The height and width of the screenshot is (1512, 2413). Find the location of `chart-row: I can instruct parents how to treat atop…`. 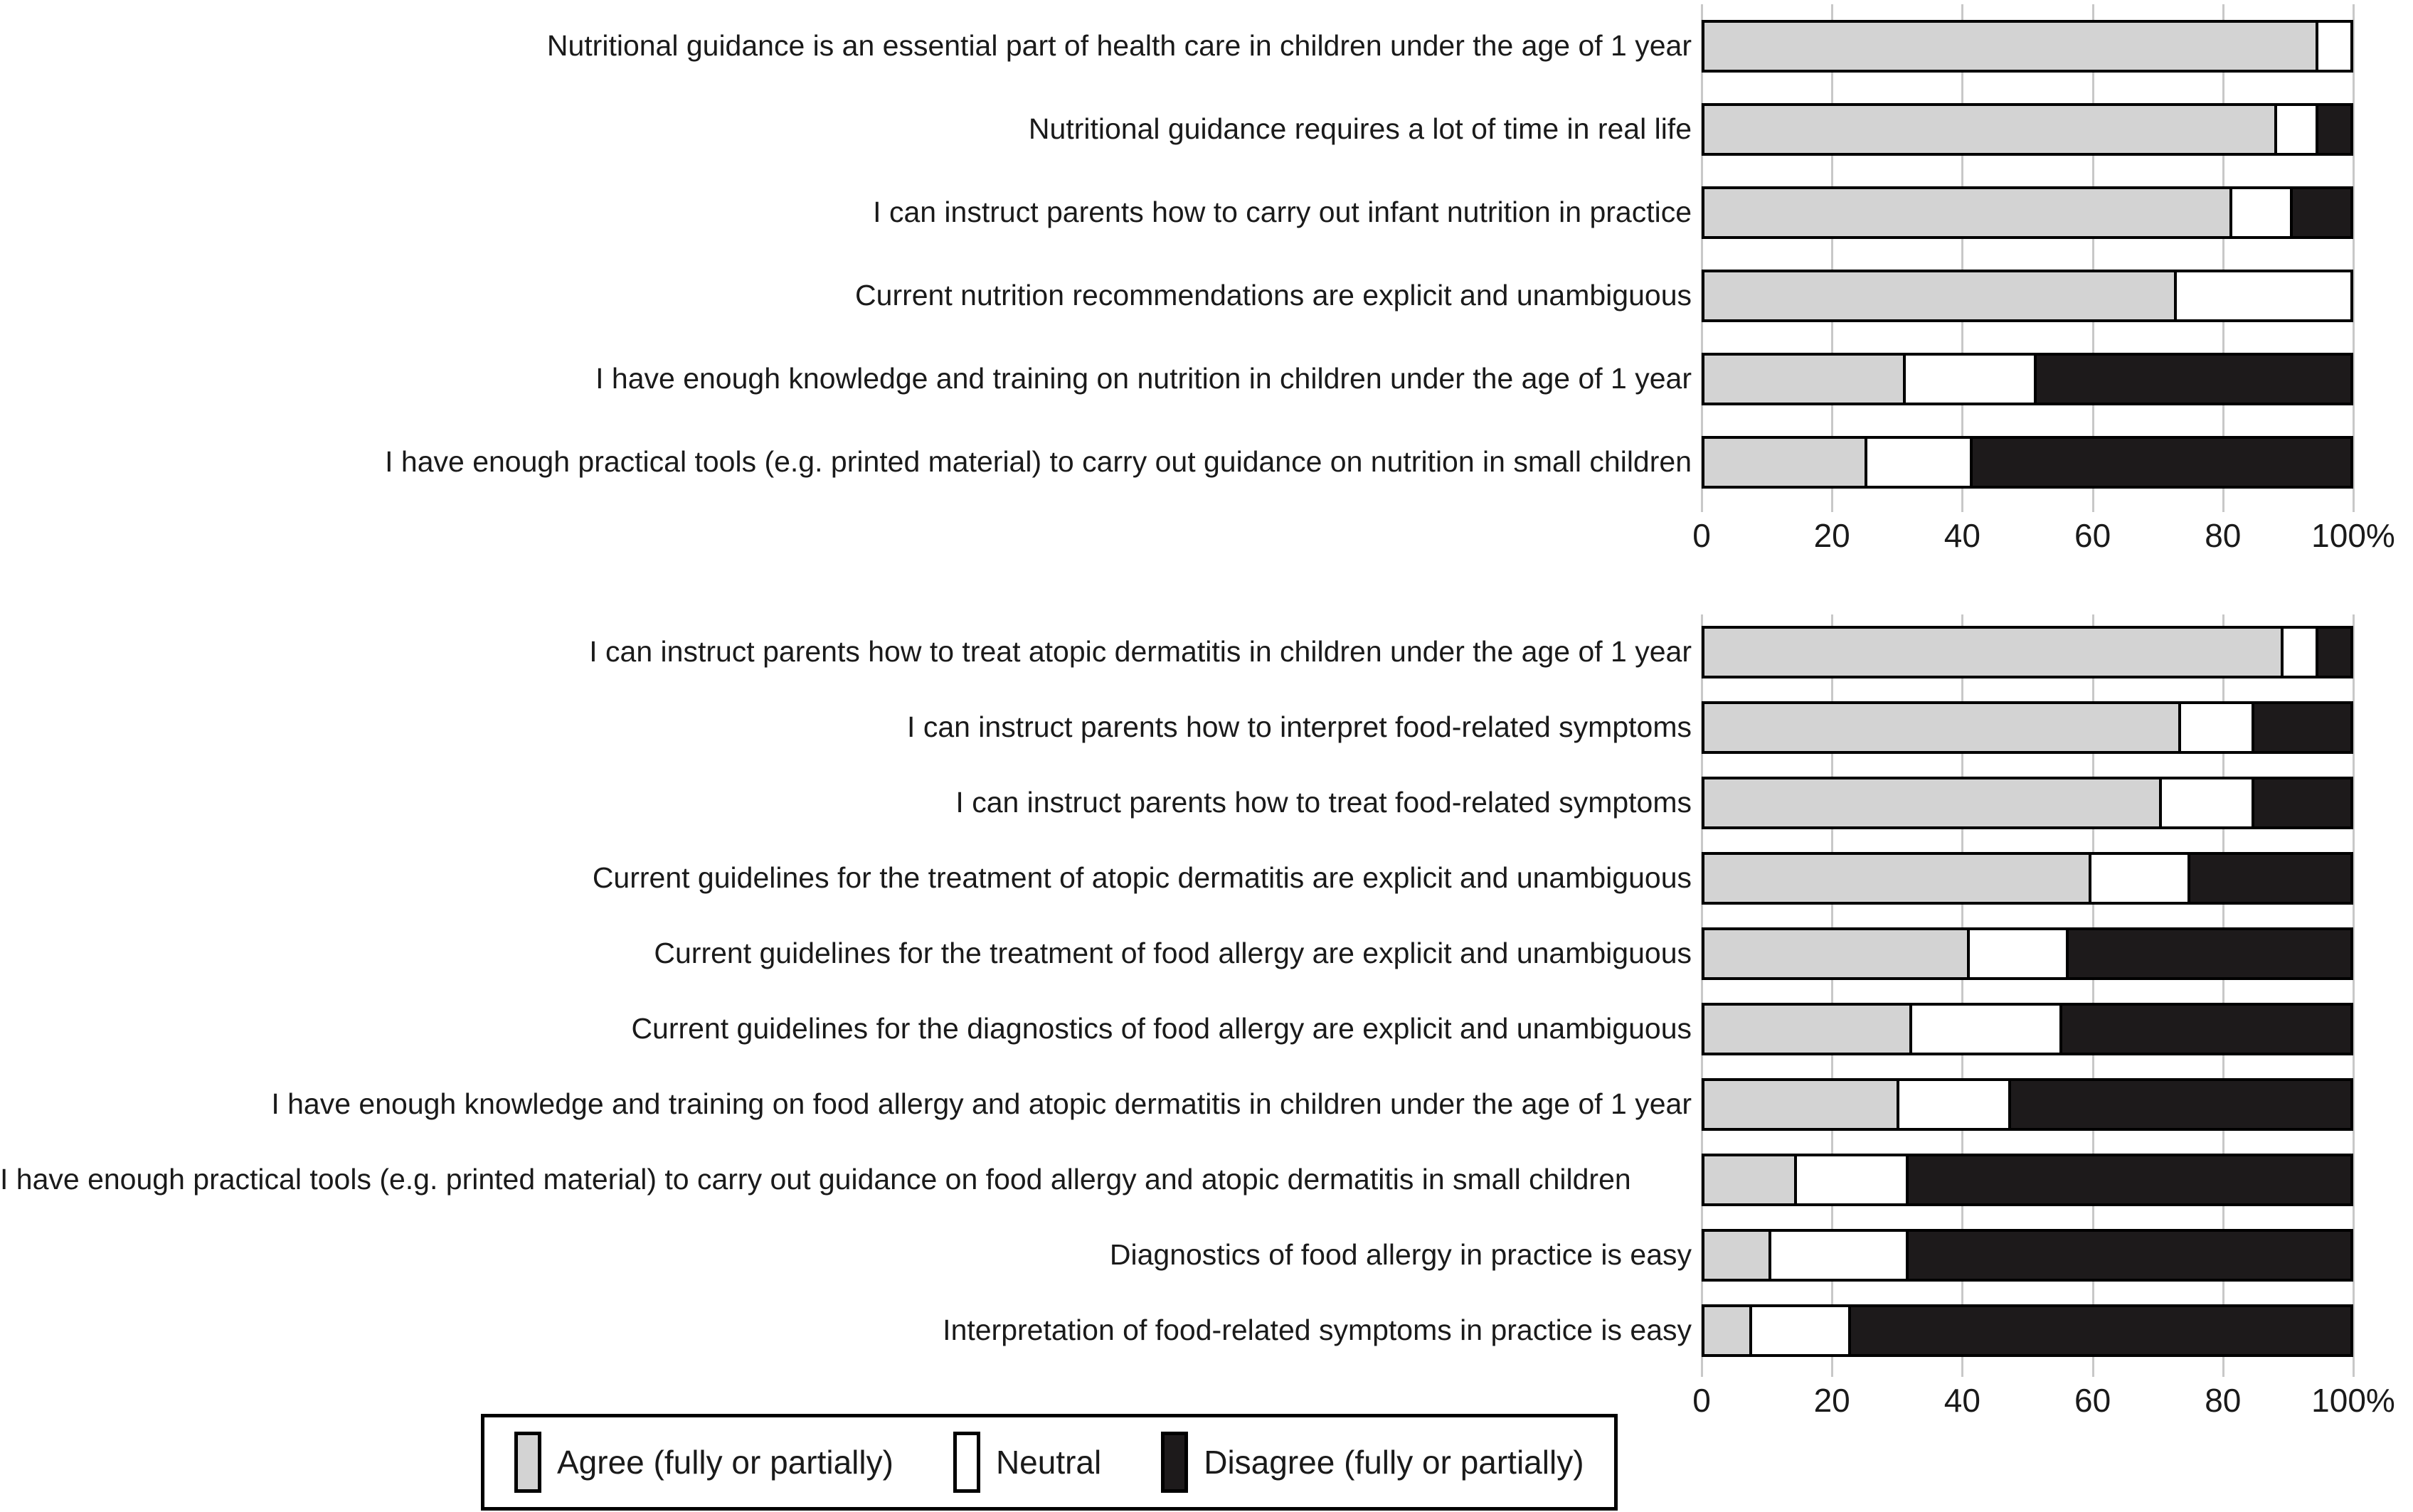

chart-row: I can instruct parents how to treat atop… is located at coordinates (1207, 652).